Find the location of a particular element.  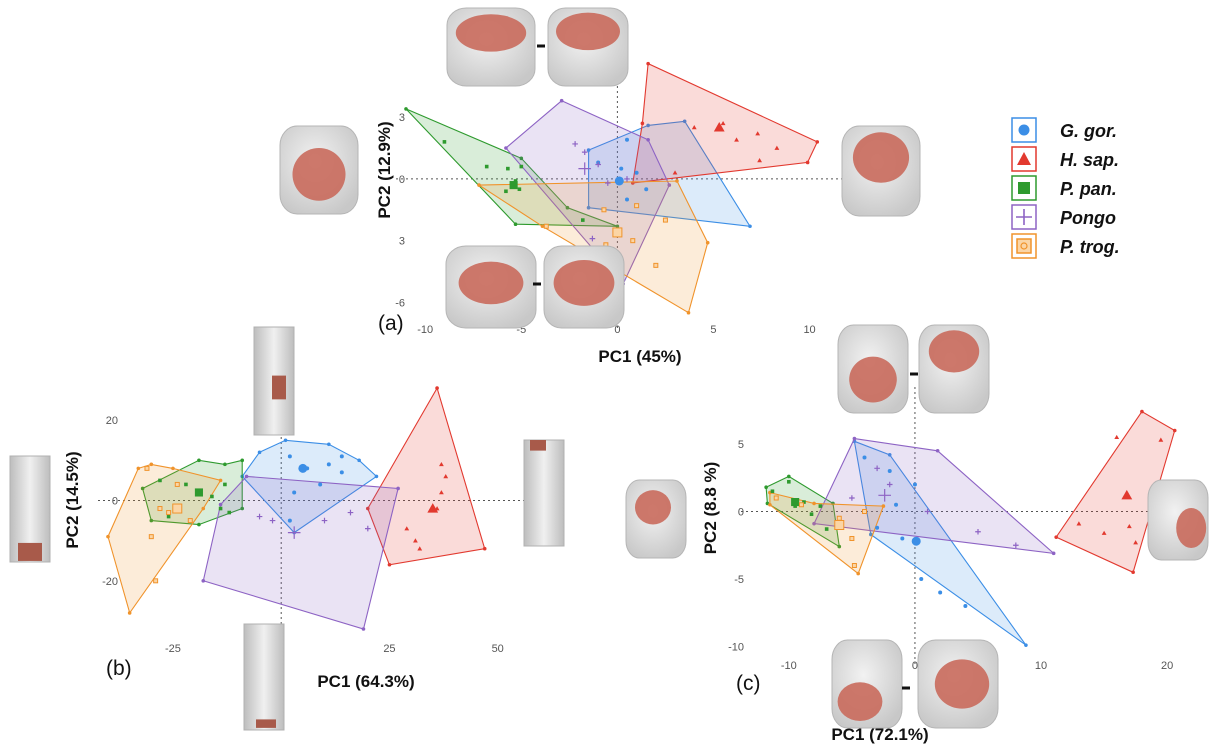

shape-body is located at coordinates (264, 677).